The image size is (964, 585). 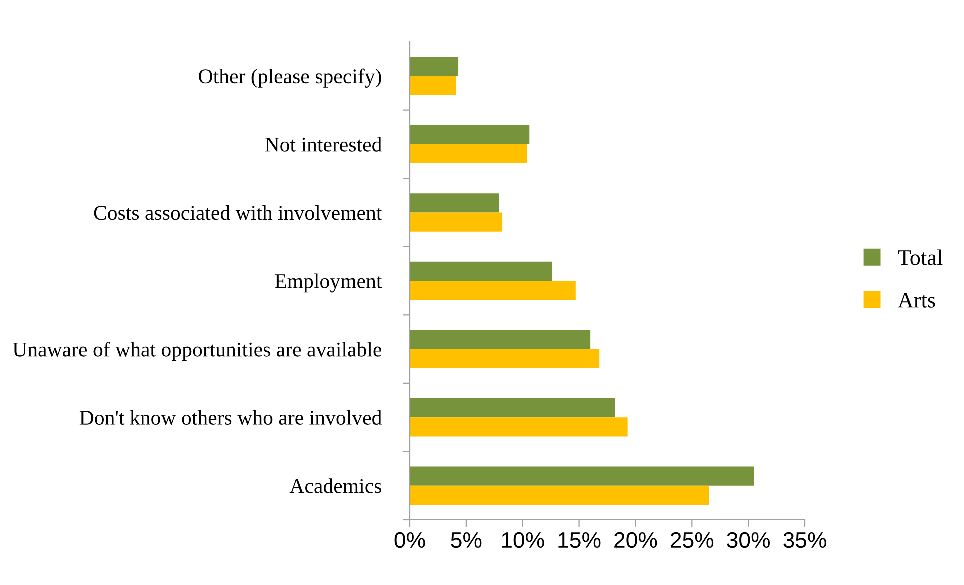 What do you see at coordinates (636, 540) in the screenshot?
I see `x-tick-label: 20%` at bounding box center [636, 540].